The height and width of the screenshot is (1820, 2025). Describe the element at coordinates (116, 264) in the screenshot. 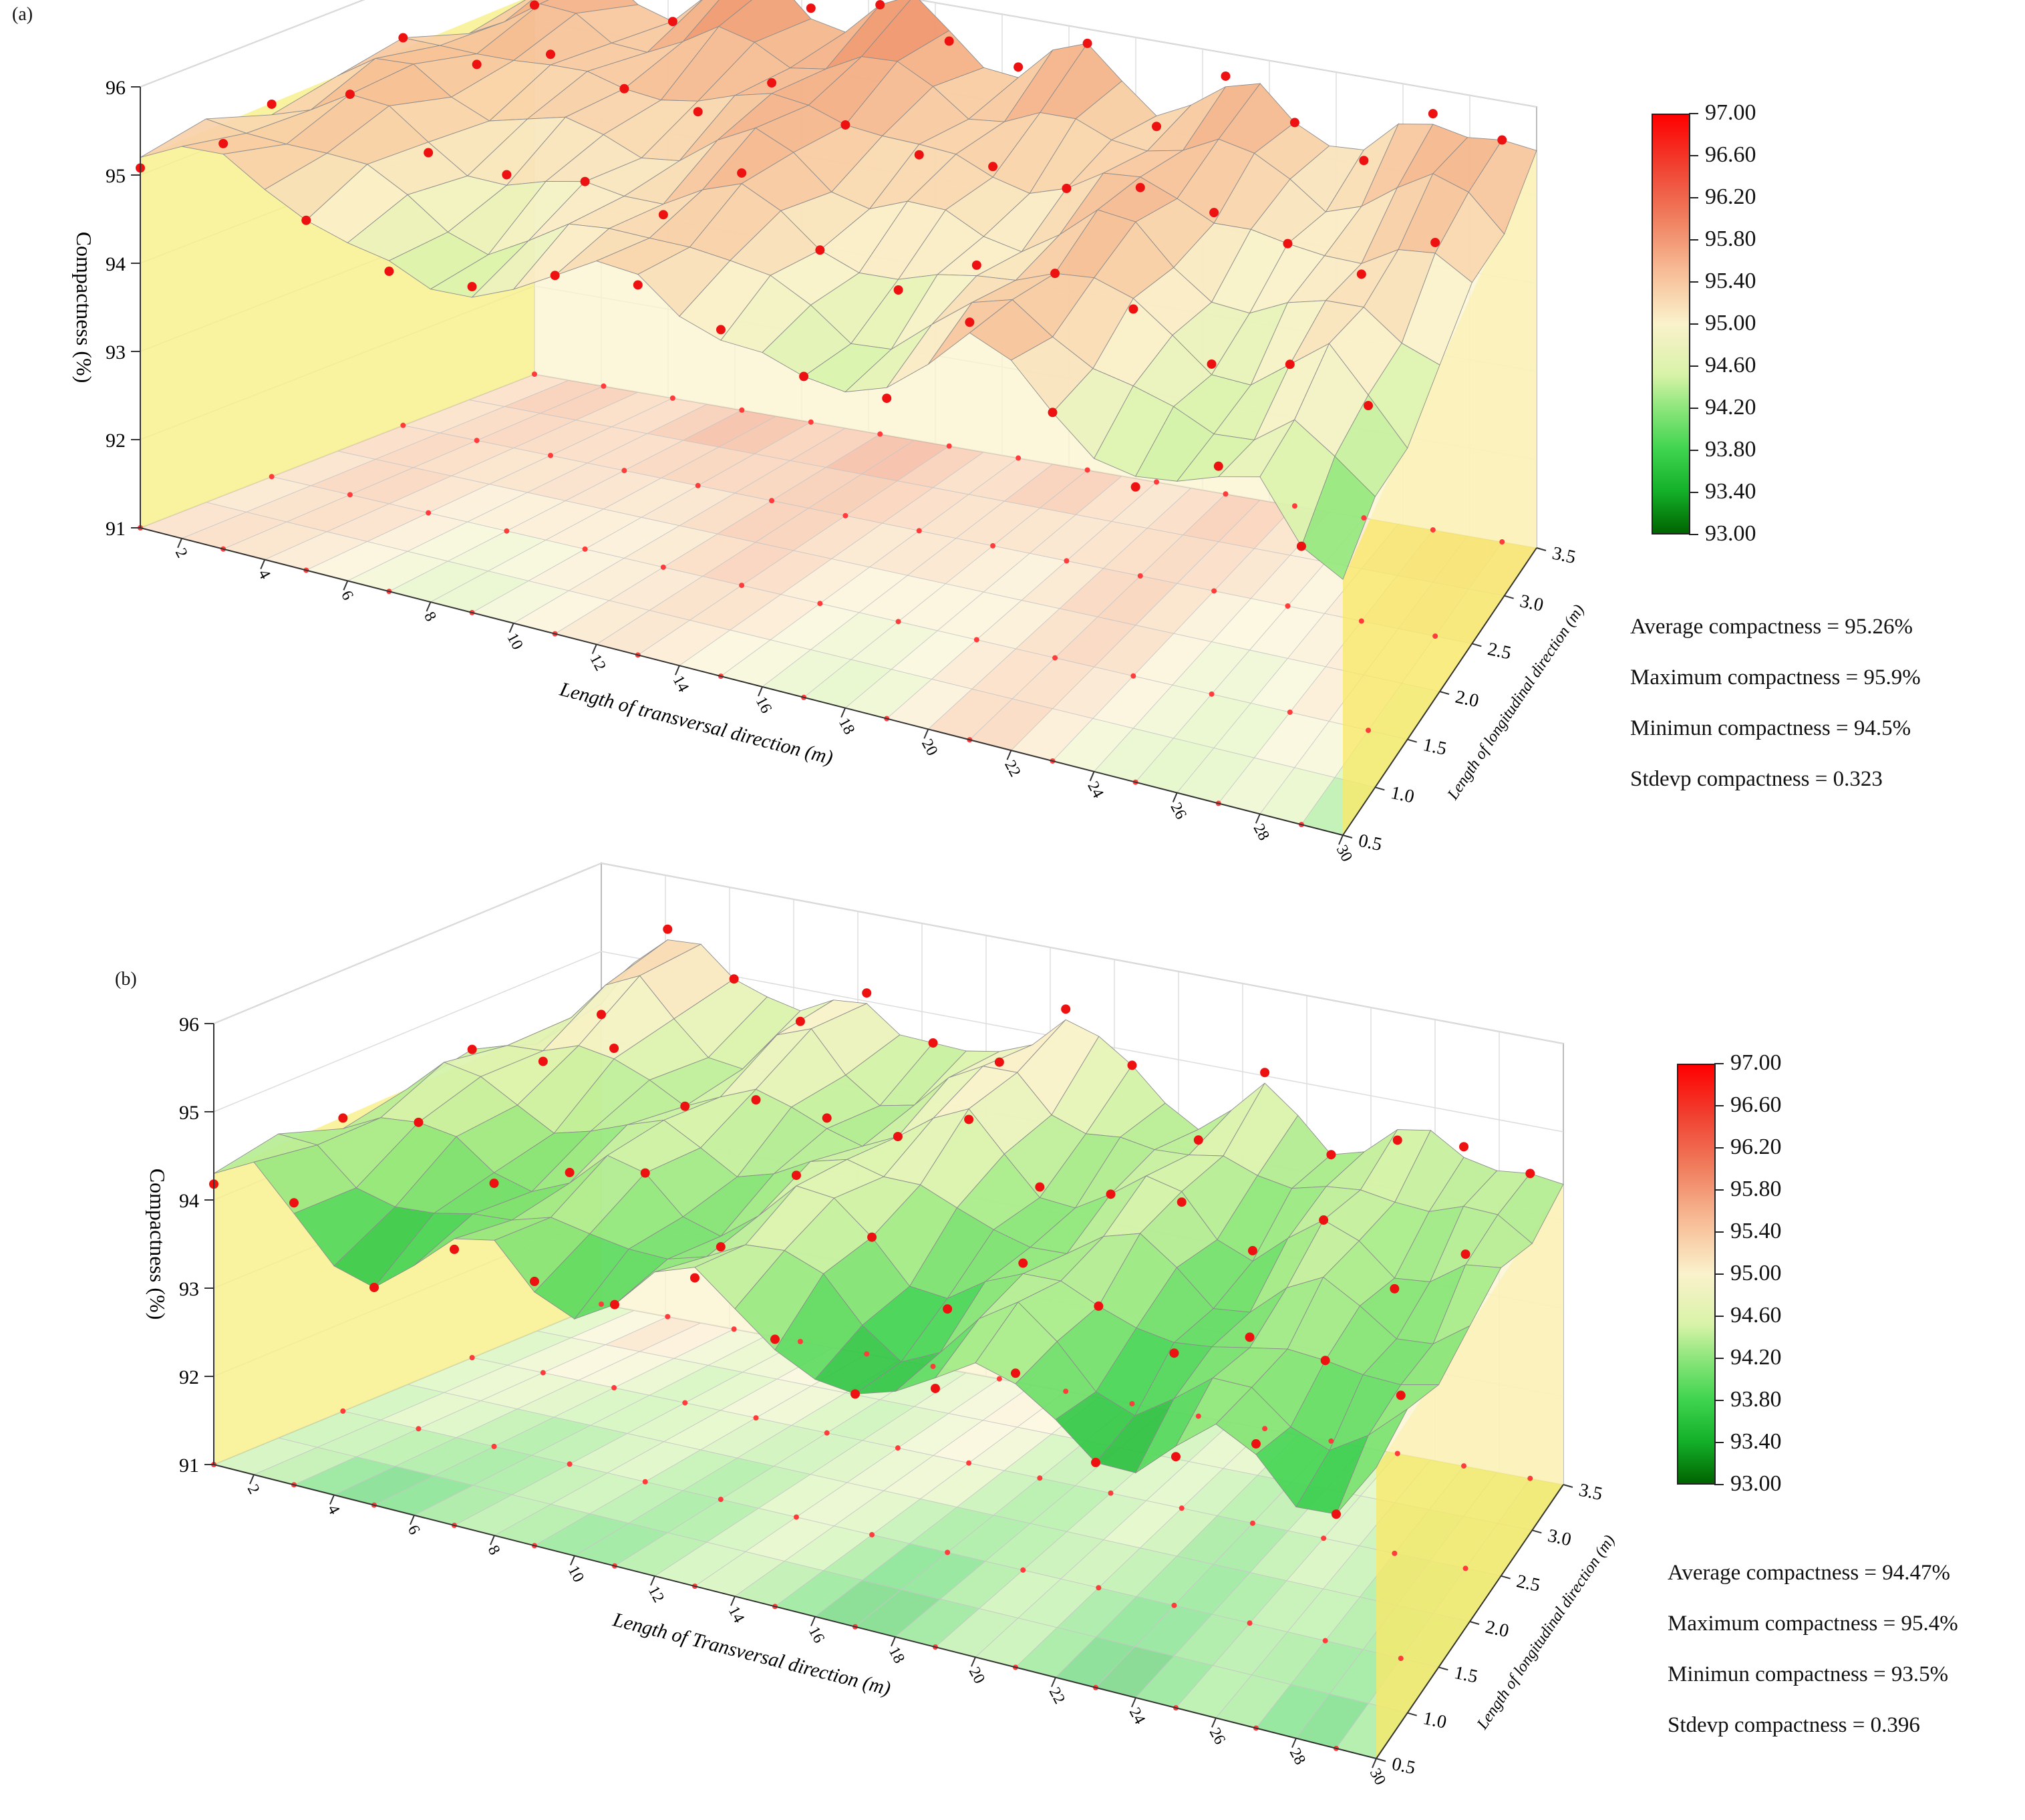

I see `z-tick-label: 94` at that location.